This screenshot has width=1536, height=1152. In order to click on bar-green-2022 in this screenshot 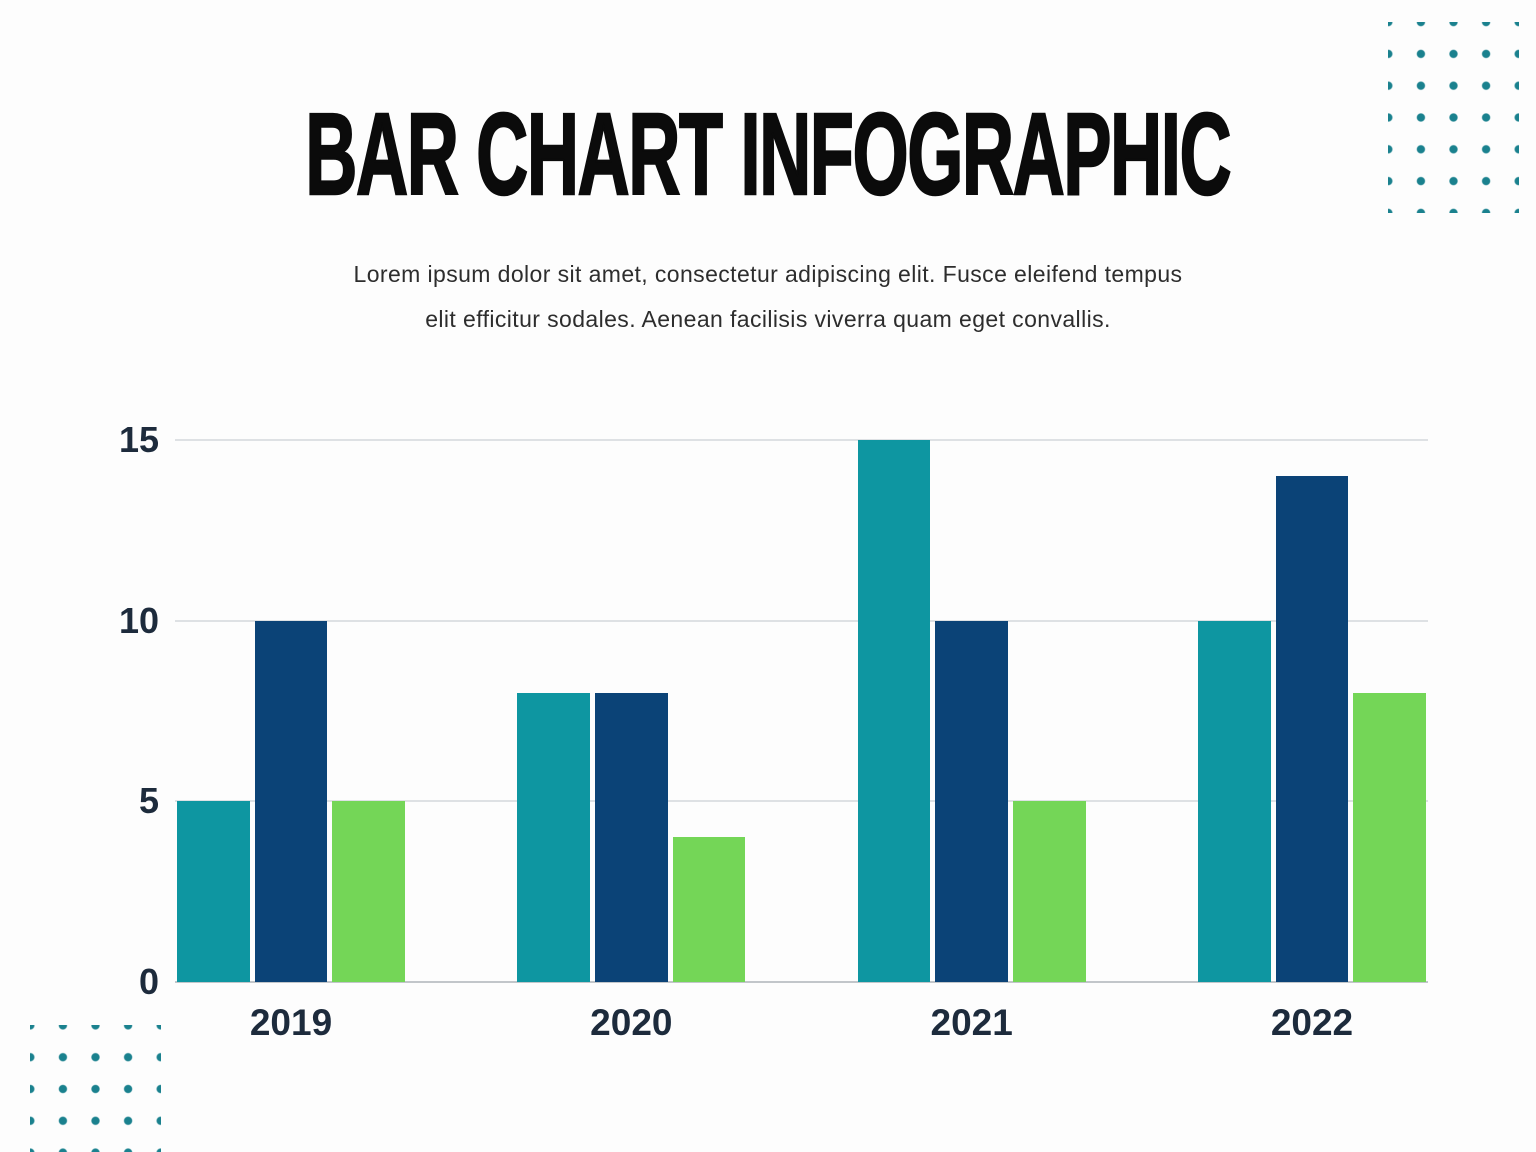, I will do `click(1389, 837)`.